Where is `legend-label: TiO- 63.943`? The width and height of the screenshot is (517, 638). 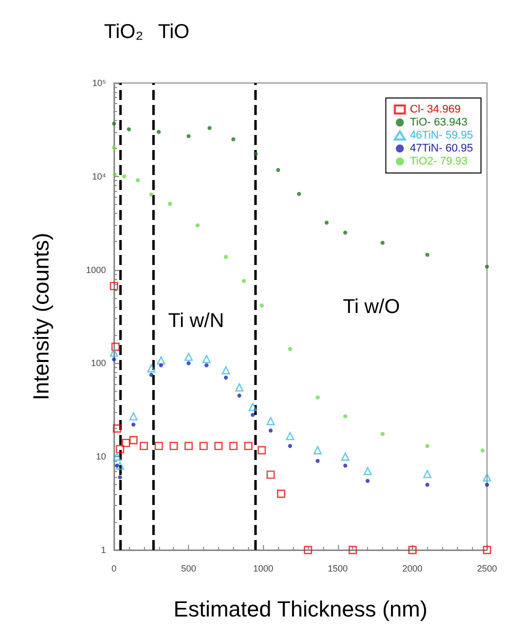 legend-label: TiO- 63.943 is located at coordinates (439, 122).